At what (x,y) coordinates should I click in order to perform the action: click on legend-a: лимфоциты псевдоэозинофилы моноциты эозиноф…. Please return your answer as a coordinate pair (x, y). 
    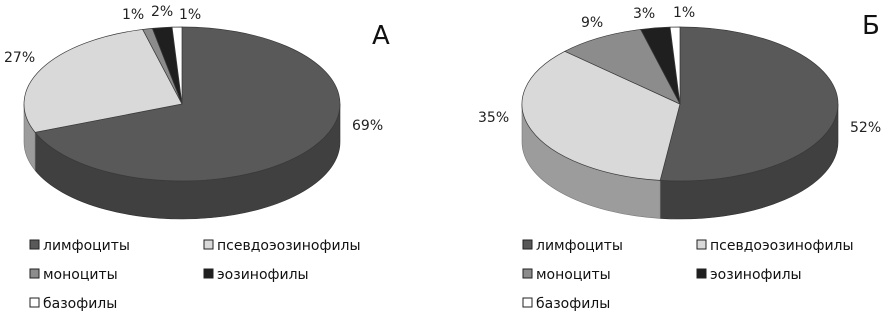
    Looking at the image, I should click on (195, 275).